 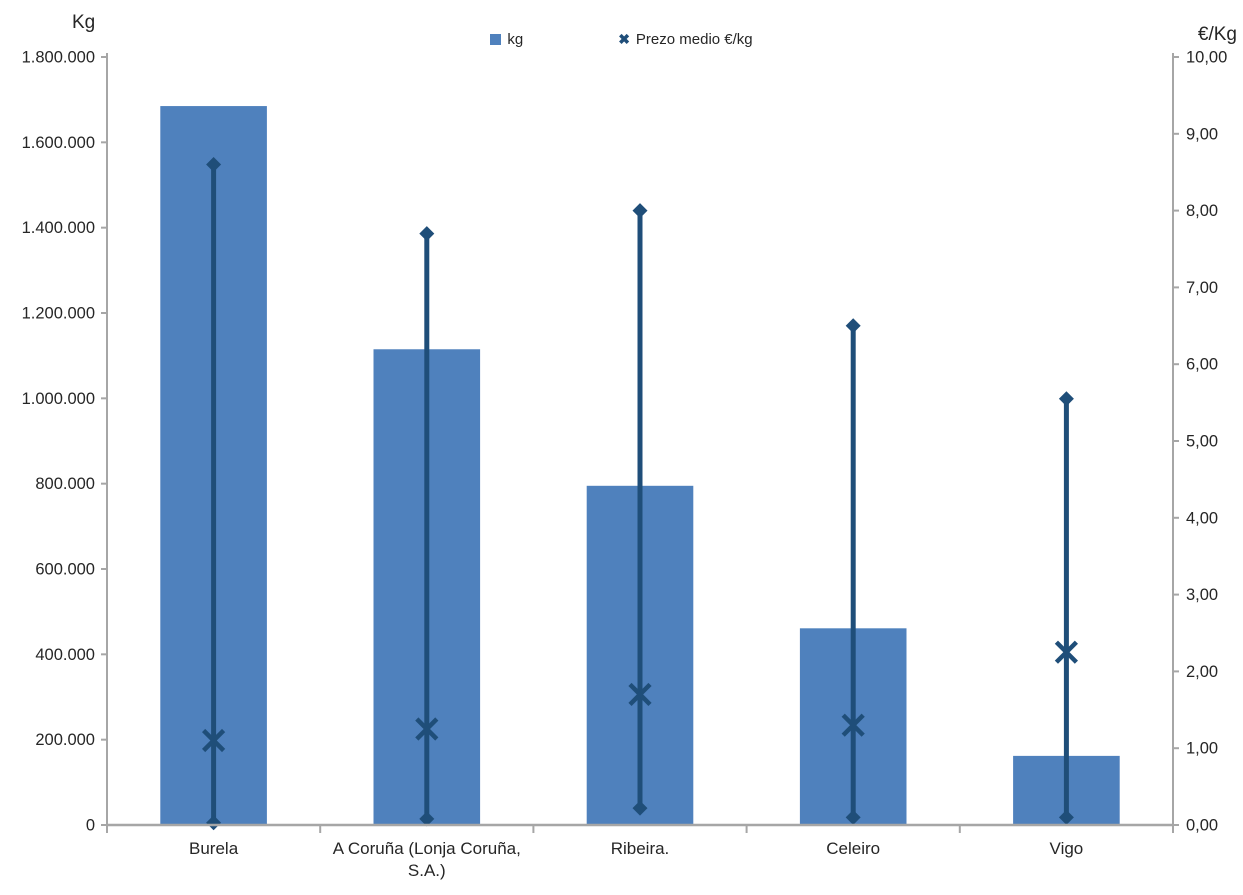 What do you see at coordinates (1066, 817) in the screenshot?
I see `min-marker-vigo` at bounding box center [1066, 817].